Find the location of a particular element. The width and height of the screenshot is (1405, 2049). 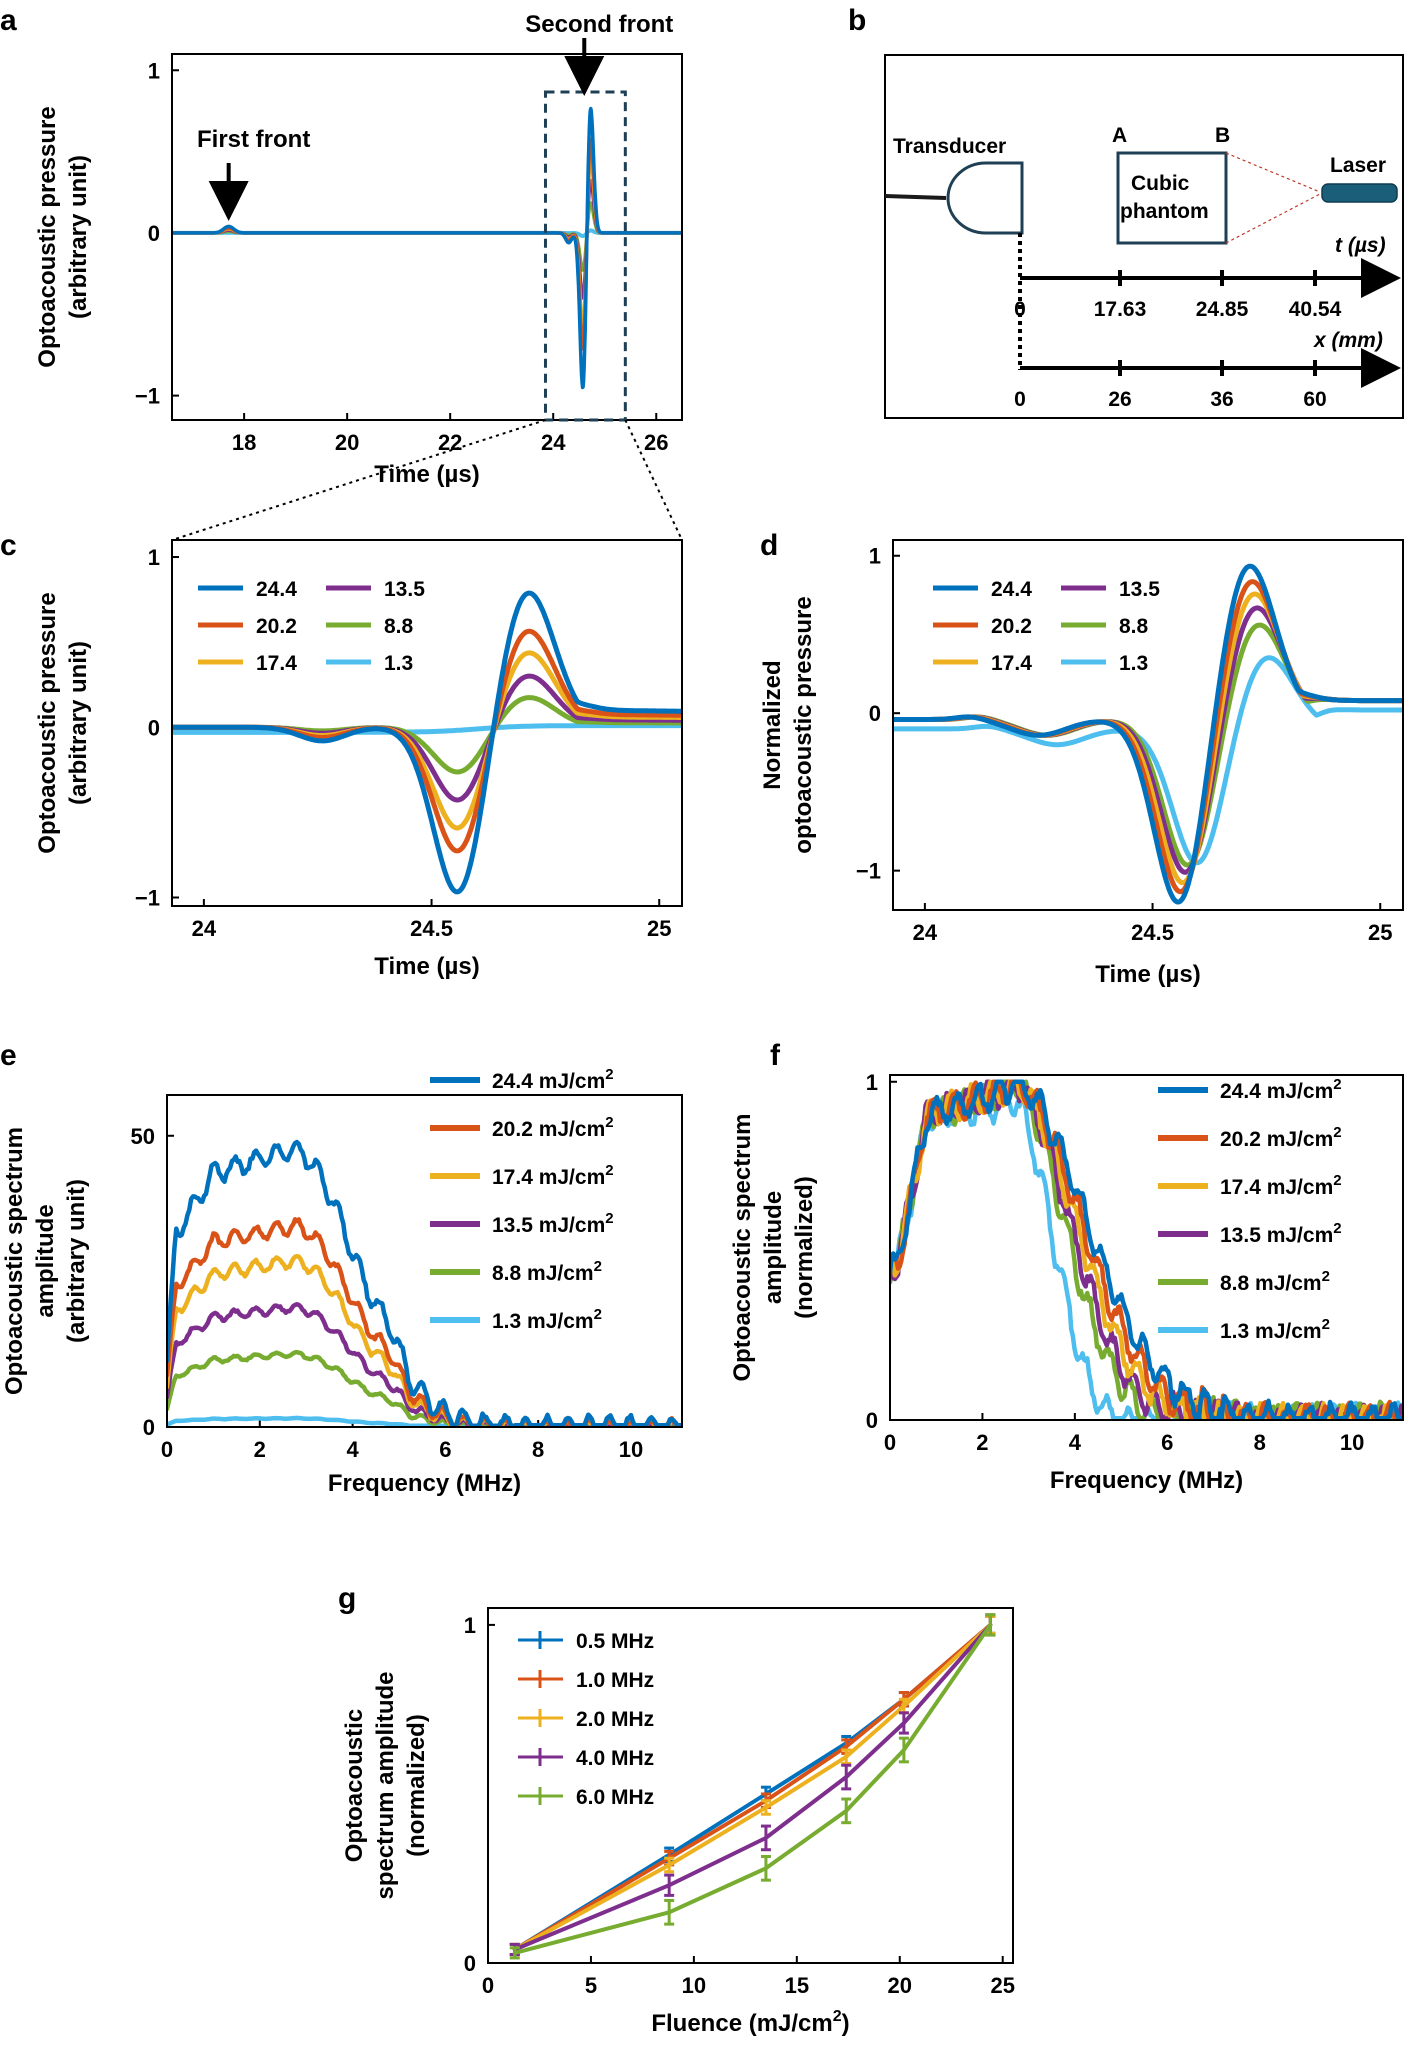

legend-label: 6.0 MHz is located at coordinates (615, 1797).